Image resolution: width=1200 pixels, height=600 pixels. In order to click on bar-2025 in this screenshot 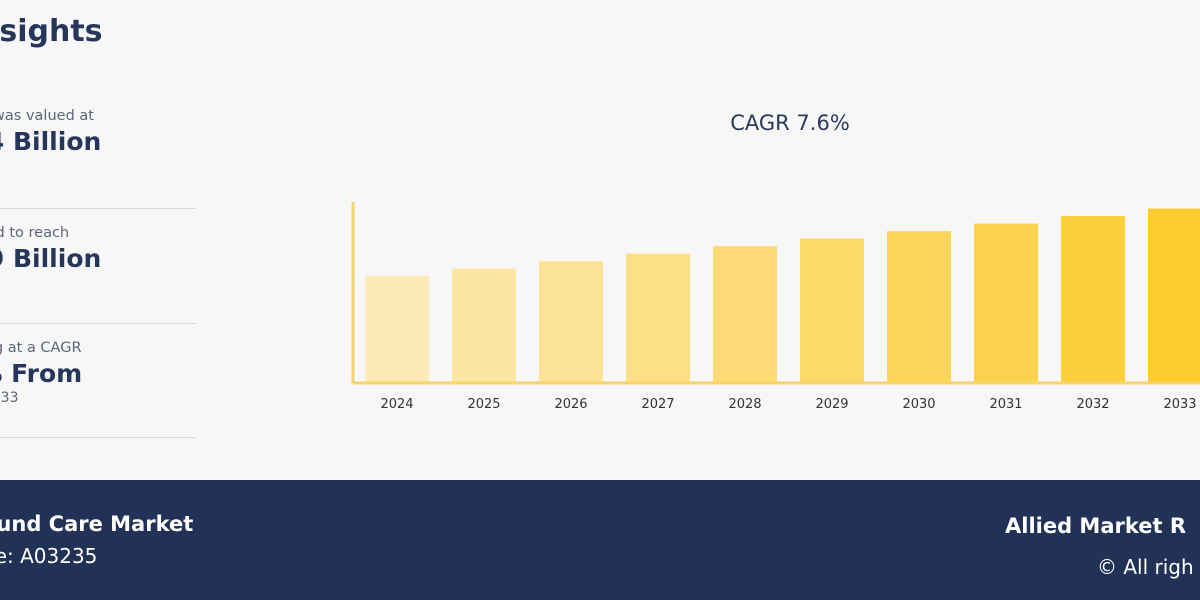, I will do `click(484, 325)`.